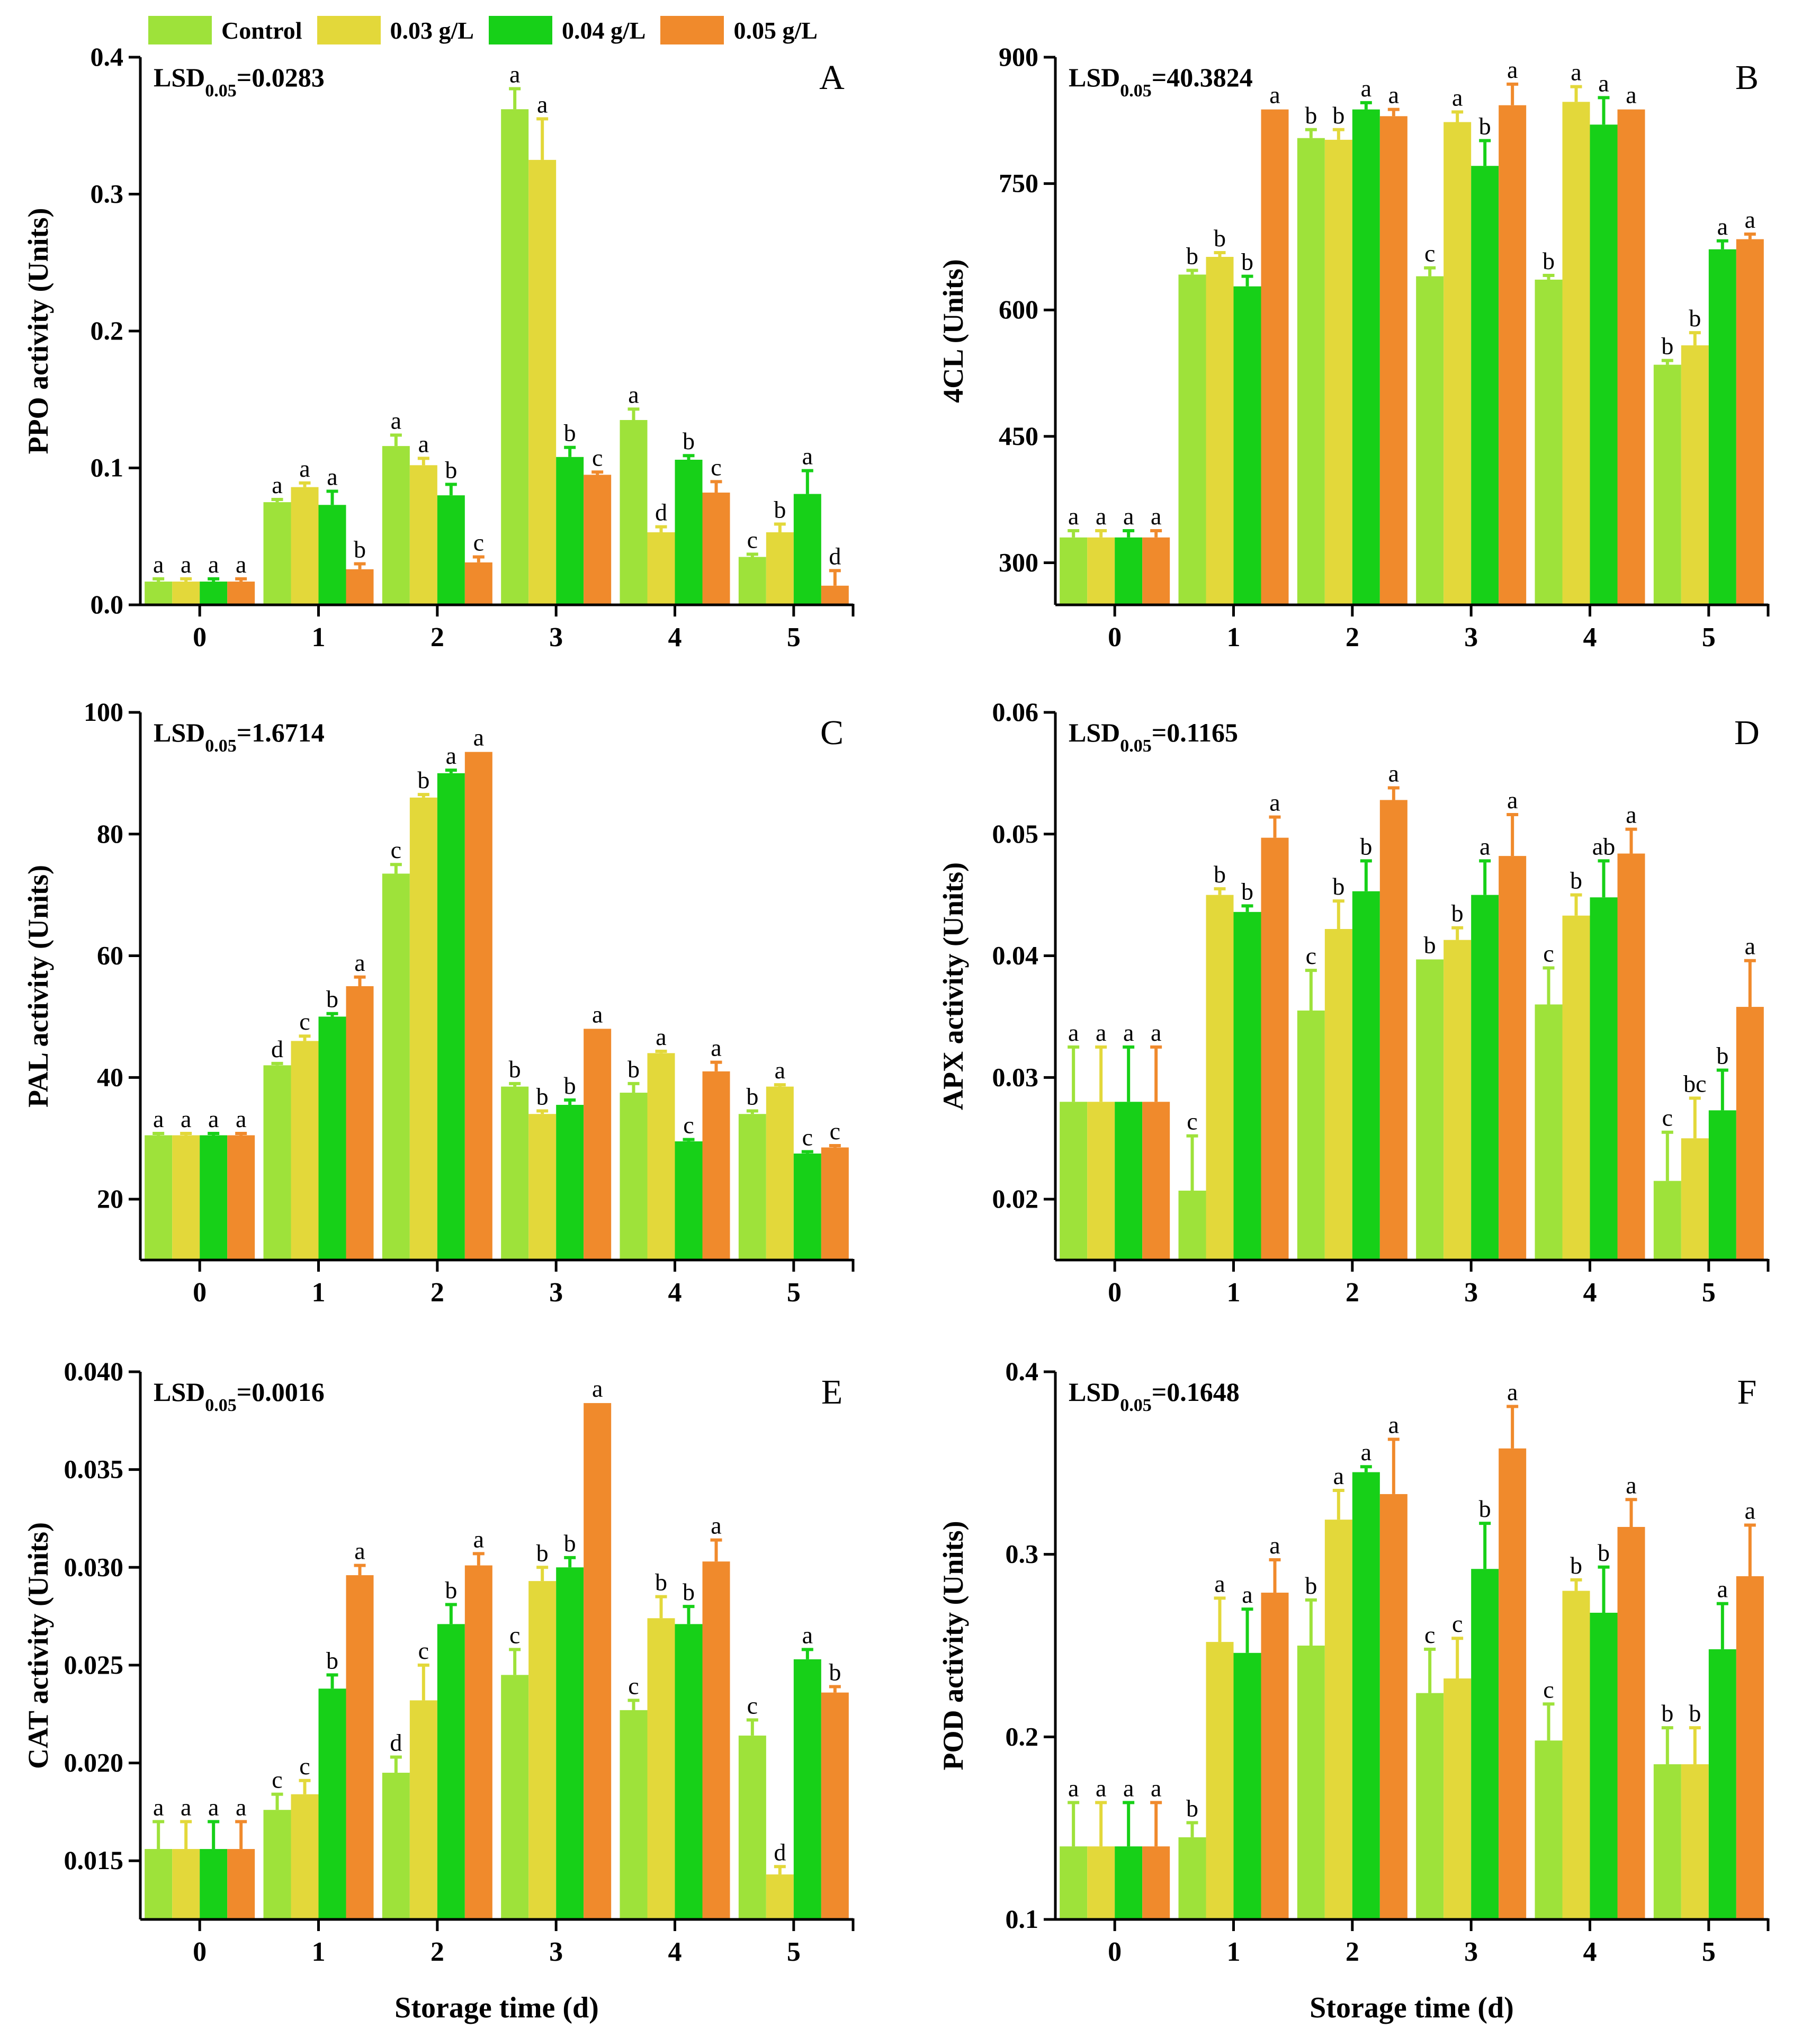  What do you see at coordinates (1015, 955) in the screenshot?
I see `y-tick-label-d: 0.04` at bounding box center [1015, 955].